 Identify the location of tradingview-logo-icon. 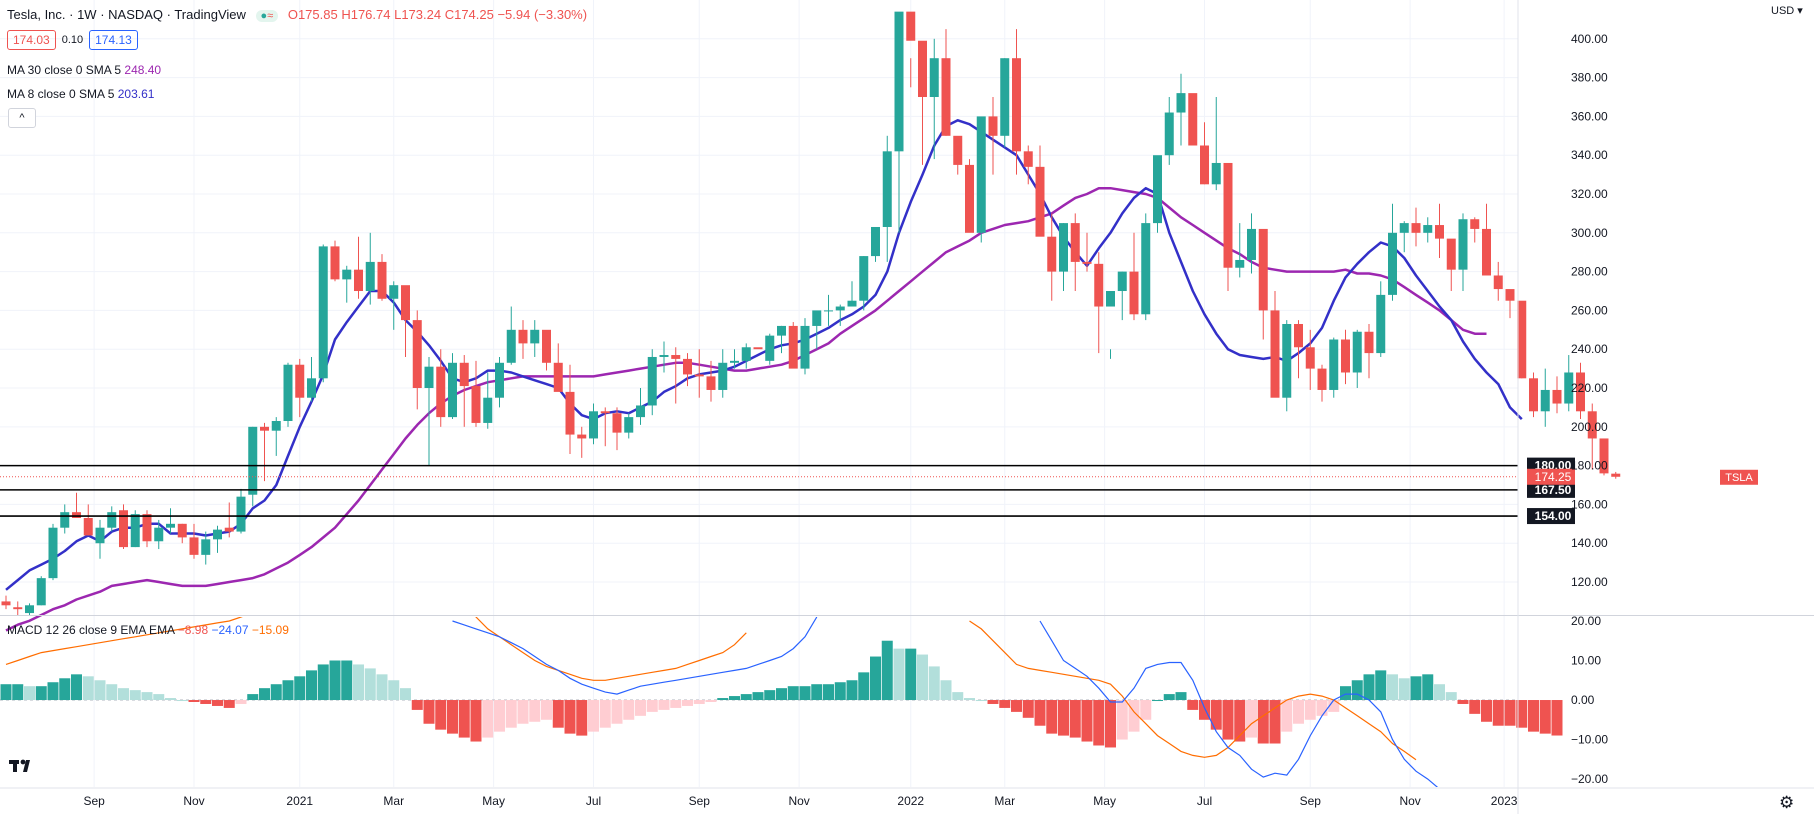
(23, 766).